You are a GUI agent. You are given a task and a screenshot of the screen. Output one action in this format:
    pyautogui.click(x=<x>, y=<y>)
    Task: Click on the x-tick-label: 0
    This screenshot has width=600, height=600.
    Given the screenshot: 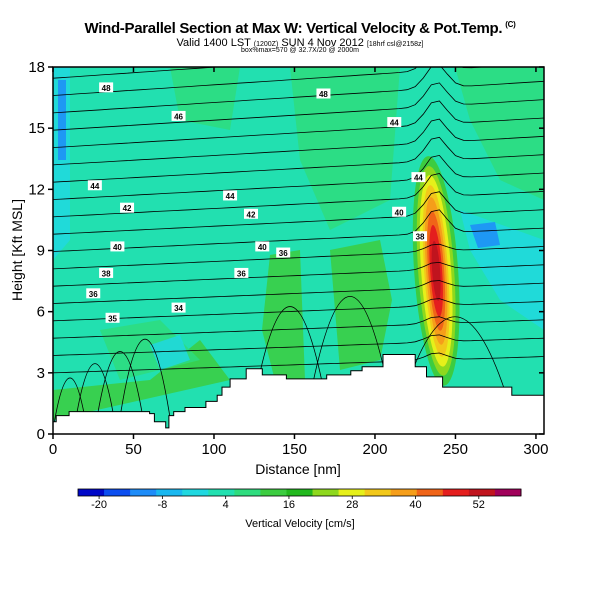 What is the action you would take?
    pyautogui.click(x=53, y=449)
    